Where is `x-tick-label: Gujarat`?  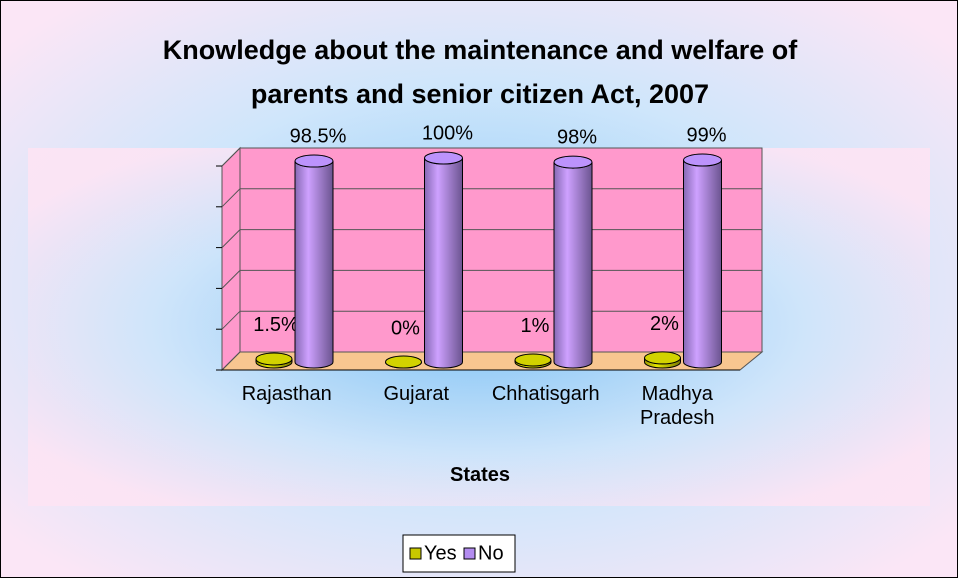 x-tick-label: Gujarat is located at coordinates (416, 394).